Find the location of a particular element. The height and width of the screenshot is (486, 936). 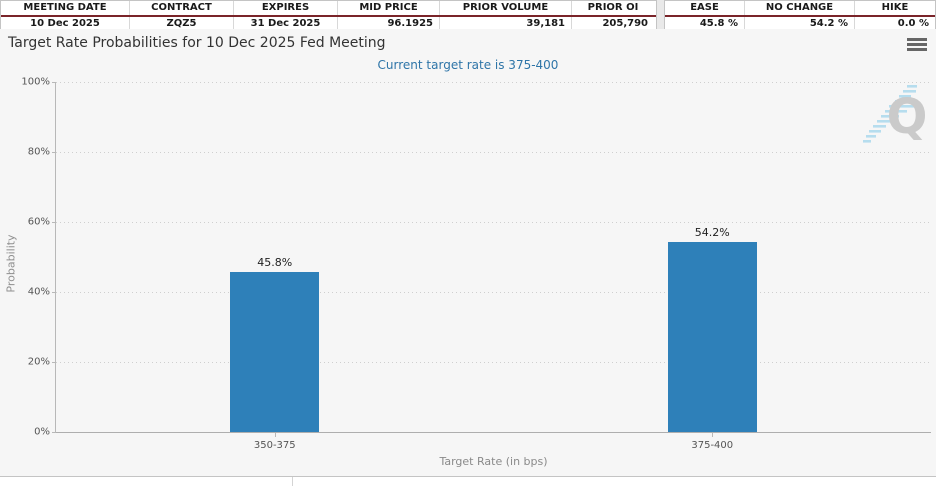

gridline-100% is located at coordinates (493, 82).